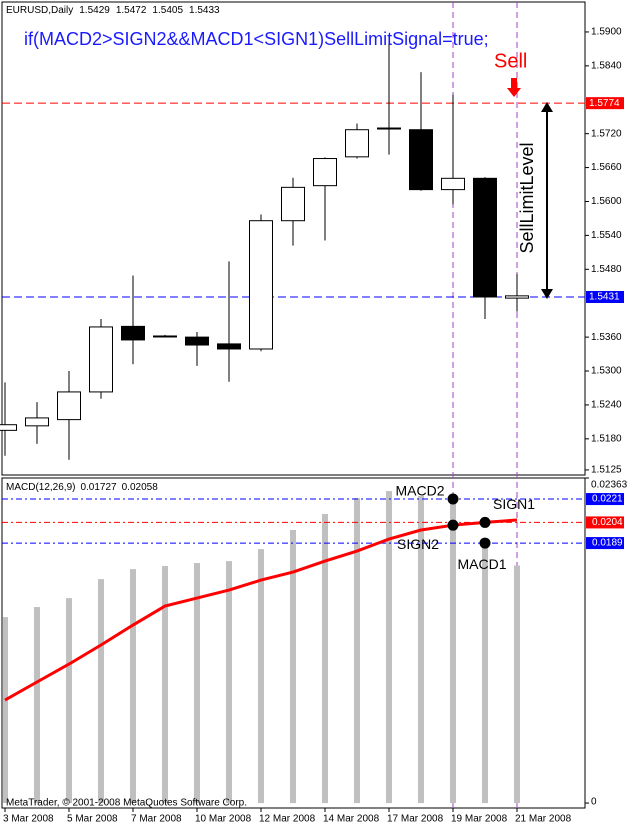 Image resolution: width=627 pixels, height=830 pixels. Describe the element at coordinates (98, 487) in the screenshot. I see `macd-value: 0.01727` at that location.